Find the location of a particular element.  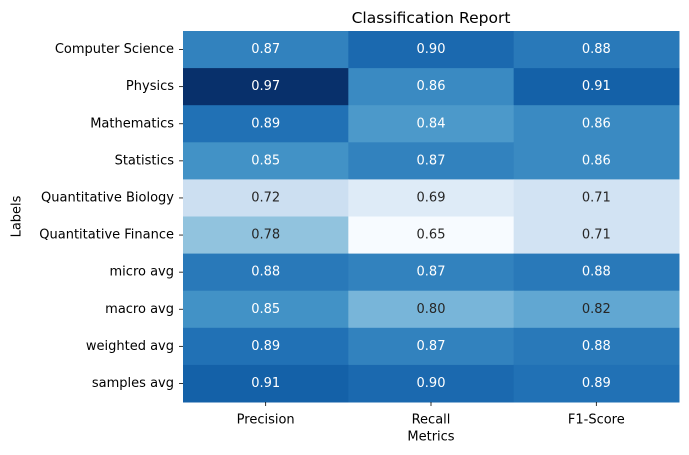

x-axis-label: Metrics is located at coordinates (430, 437).